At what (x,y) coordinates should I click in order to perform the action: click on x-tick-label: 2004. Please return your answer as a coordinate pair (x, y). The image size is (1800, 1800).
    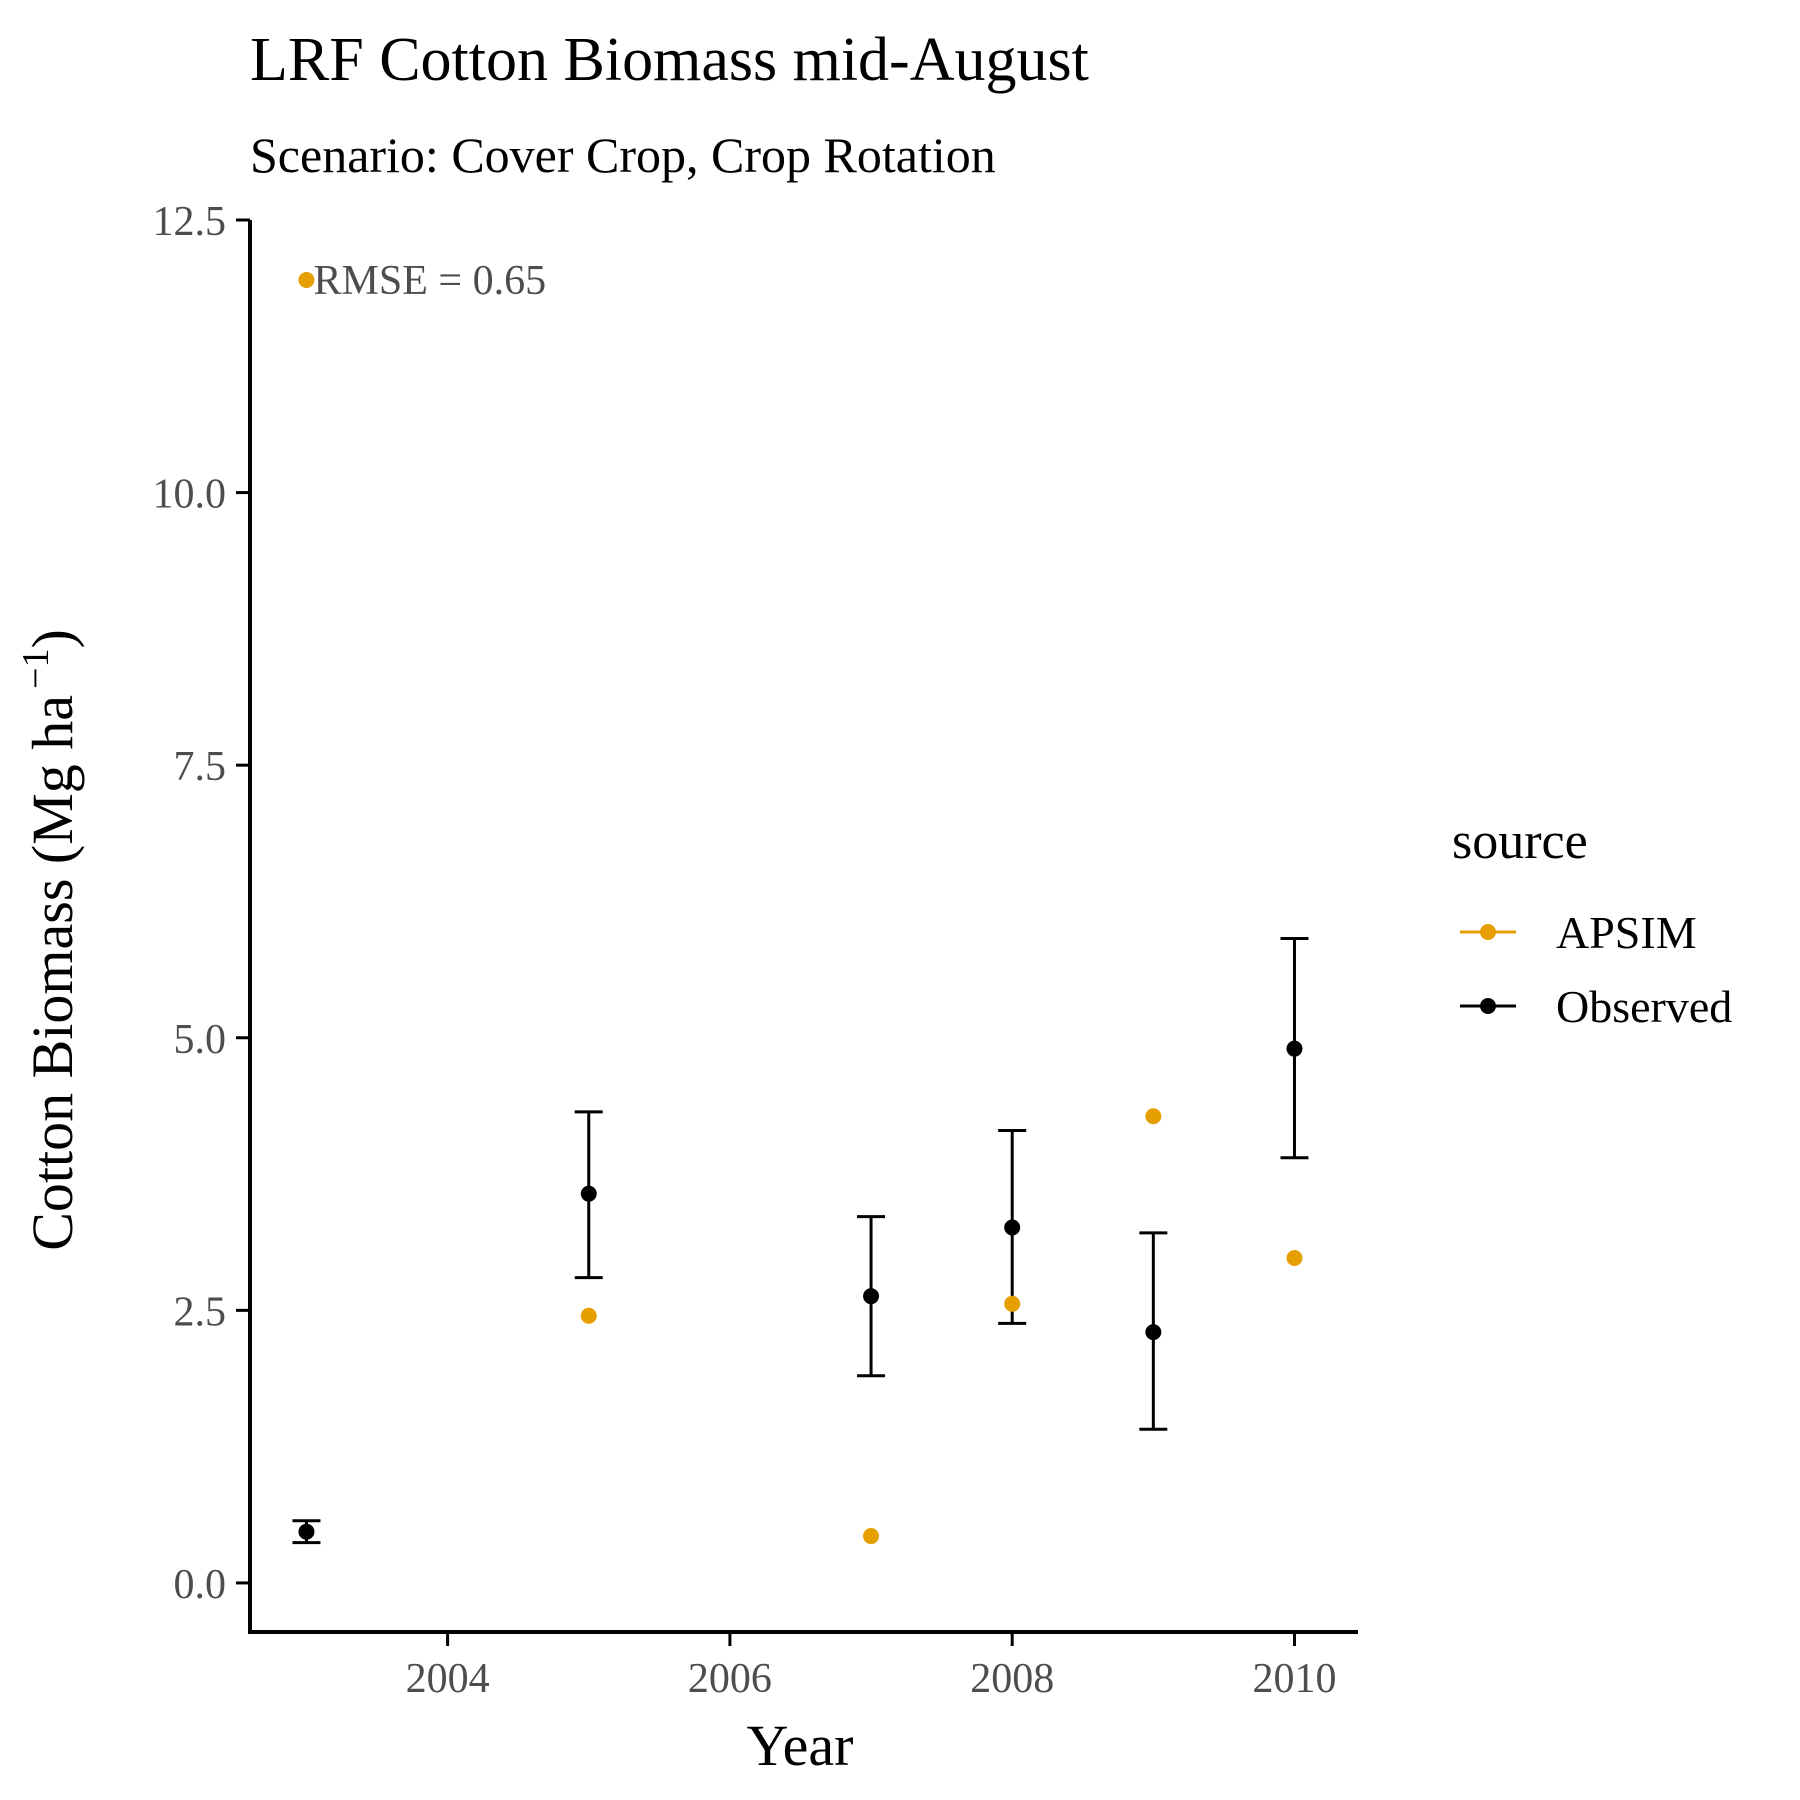
    Looking at the image, I should click on (448, 1679).